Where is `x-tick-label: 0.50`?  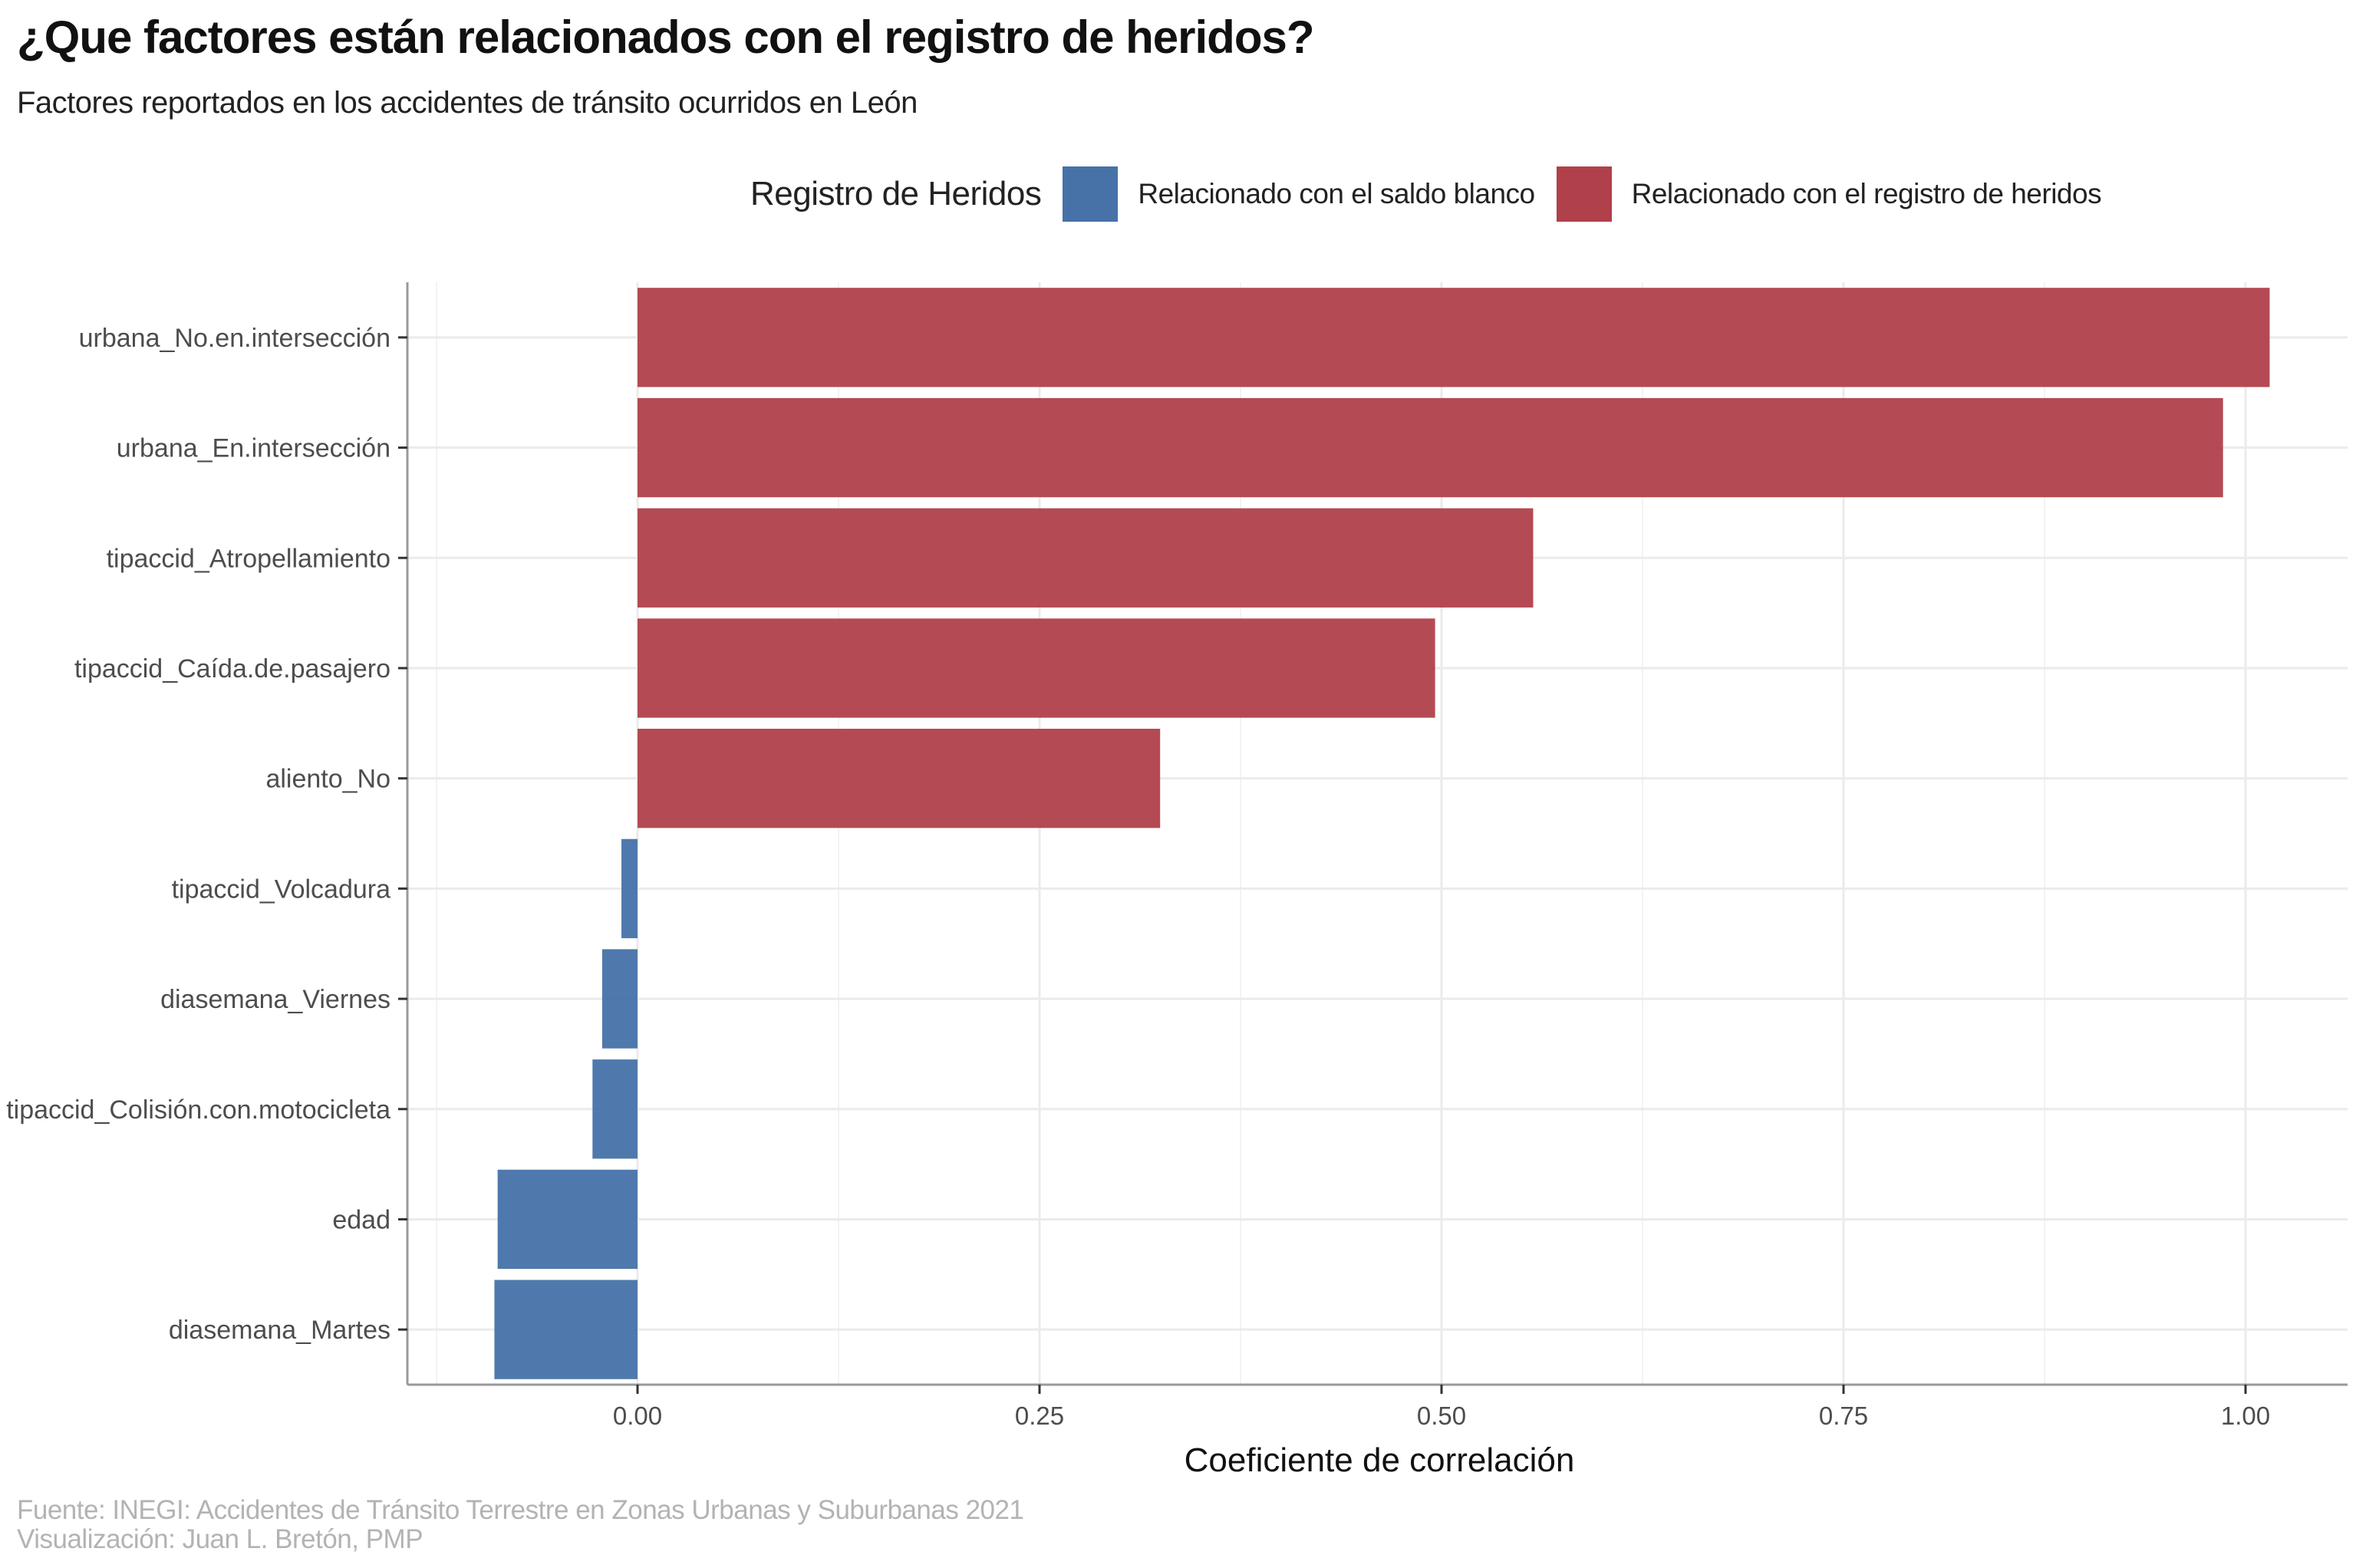 x-tick-label: 0.50 is located at coordinates (1441, 1416).